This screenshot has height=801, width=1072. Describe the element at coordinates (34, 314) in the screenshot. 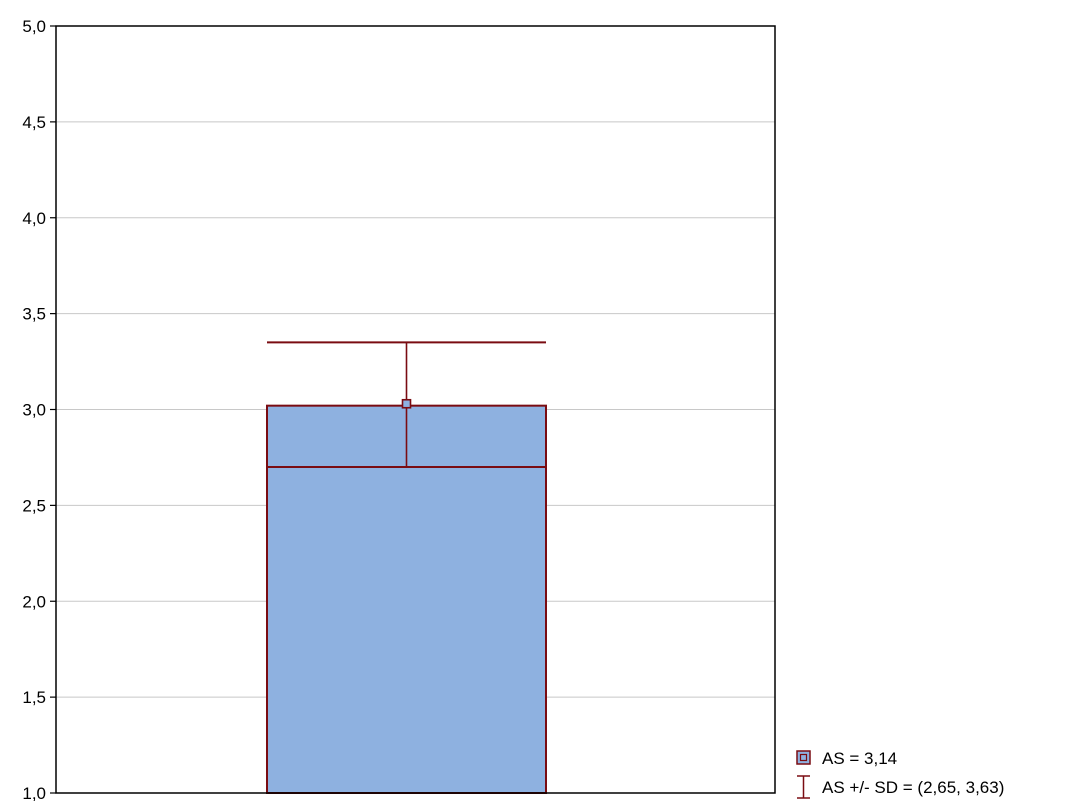

I see `y-tick-label: 3,5` at that location.